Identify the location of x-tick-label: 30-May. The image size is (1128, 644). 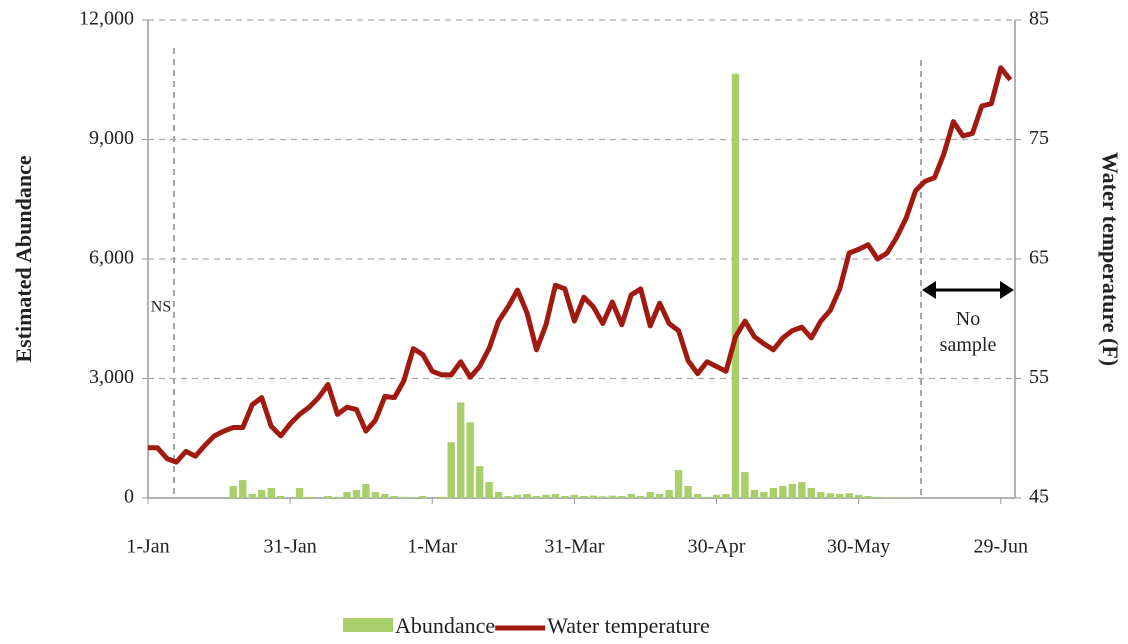
(858, 547).